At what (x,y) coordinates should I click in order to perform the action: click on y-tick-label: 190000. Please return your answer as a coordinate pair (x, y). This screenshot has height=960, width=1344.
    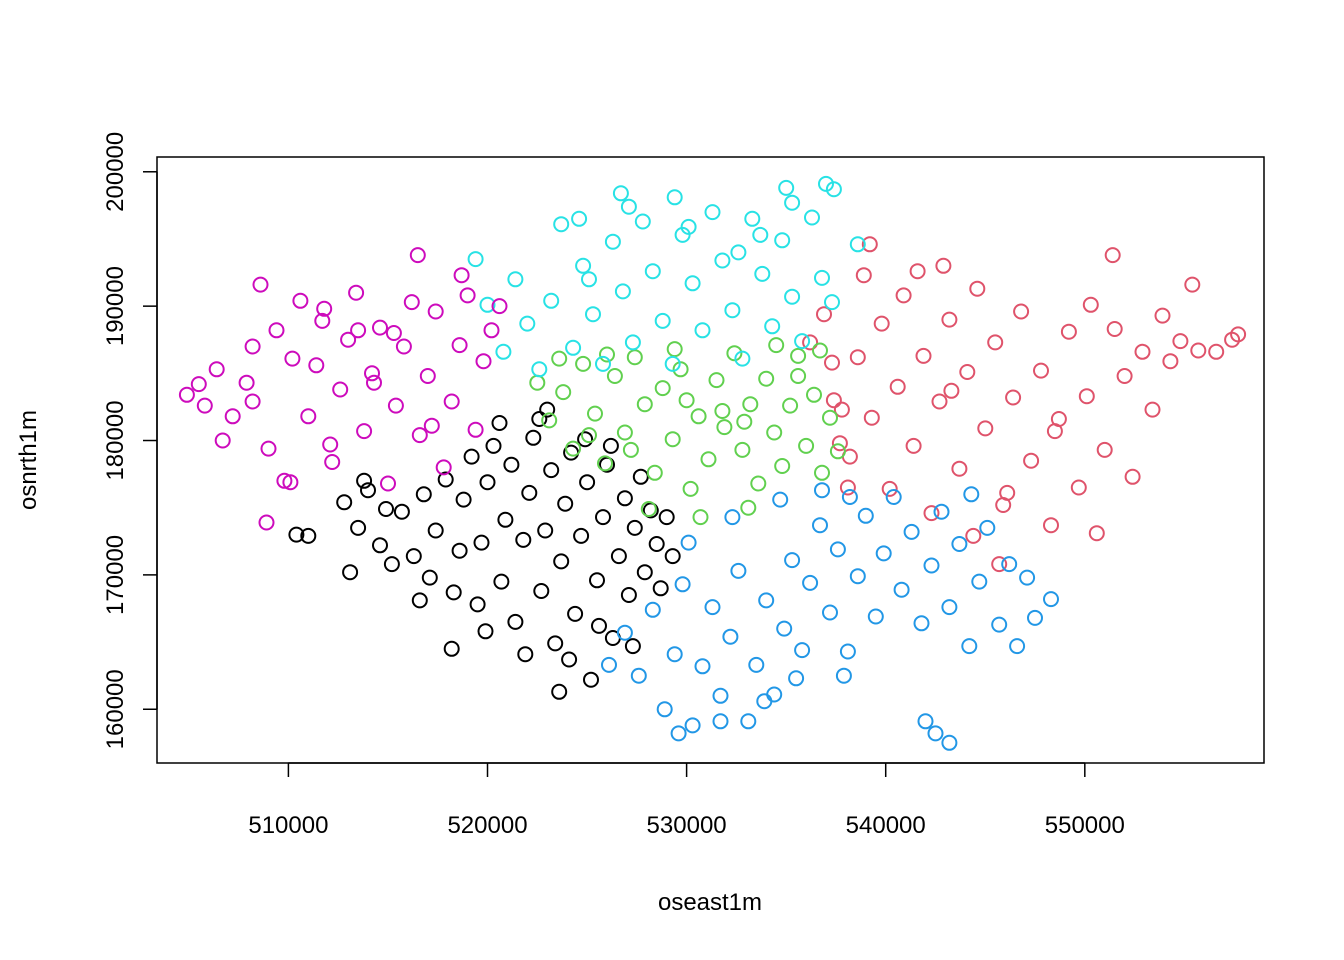
    Looking at the image, I should click on (115, 306).